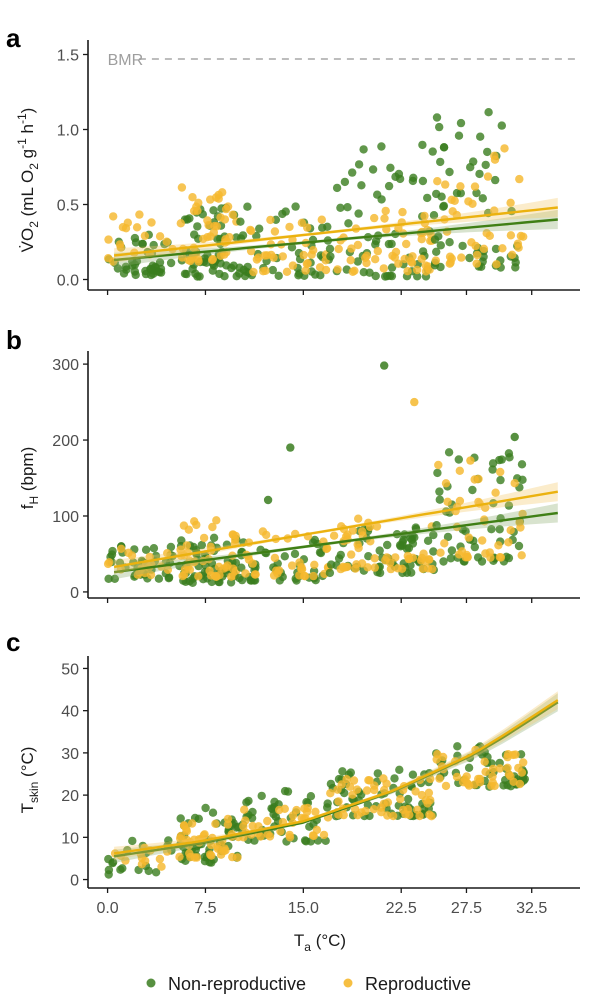 The image size is (590, 1004). What do you see at coordinates (70, 796) in the screenshot?
I see `panel-c-y-tick-label: 20` at bounding box center [70, 796].